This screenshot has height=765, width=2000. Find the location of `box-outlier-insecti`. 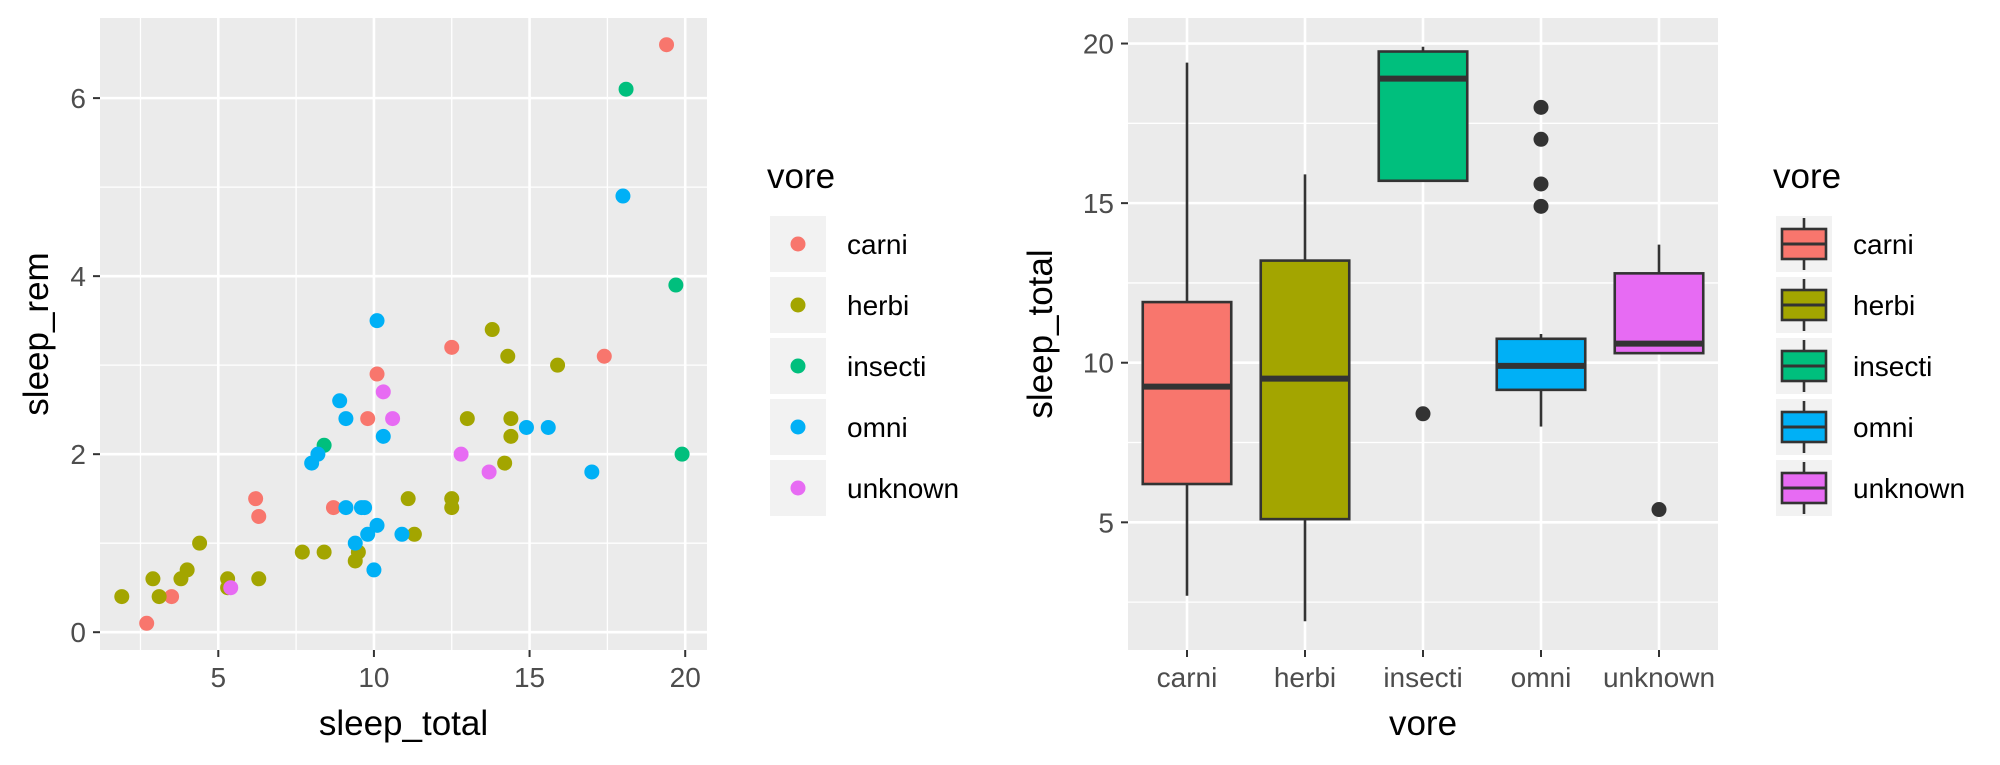

box-outlier-insecti is located at coordinates (1423, 414).